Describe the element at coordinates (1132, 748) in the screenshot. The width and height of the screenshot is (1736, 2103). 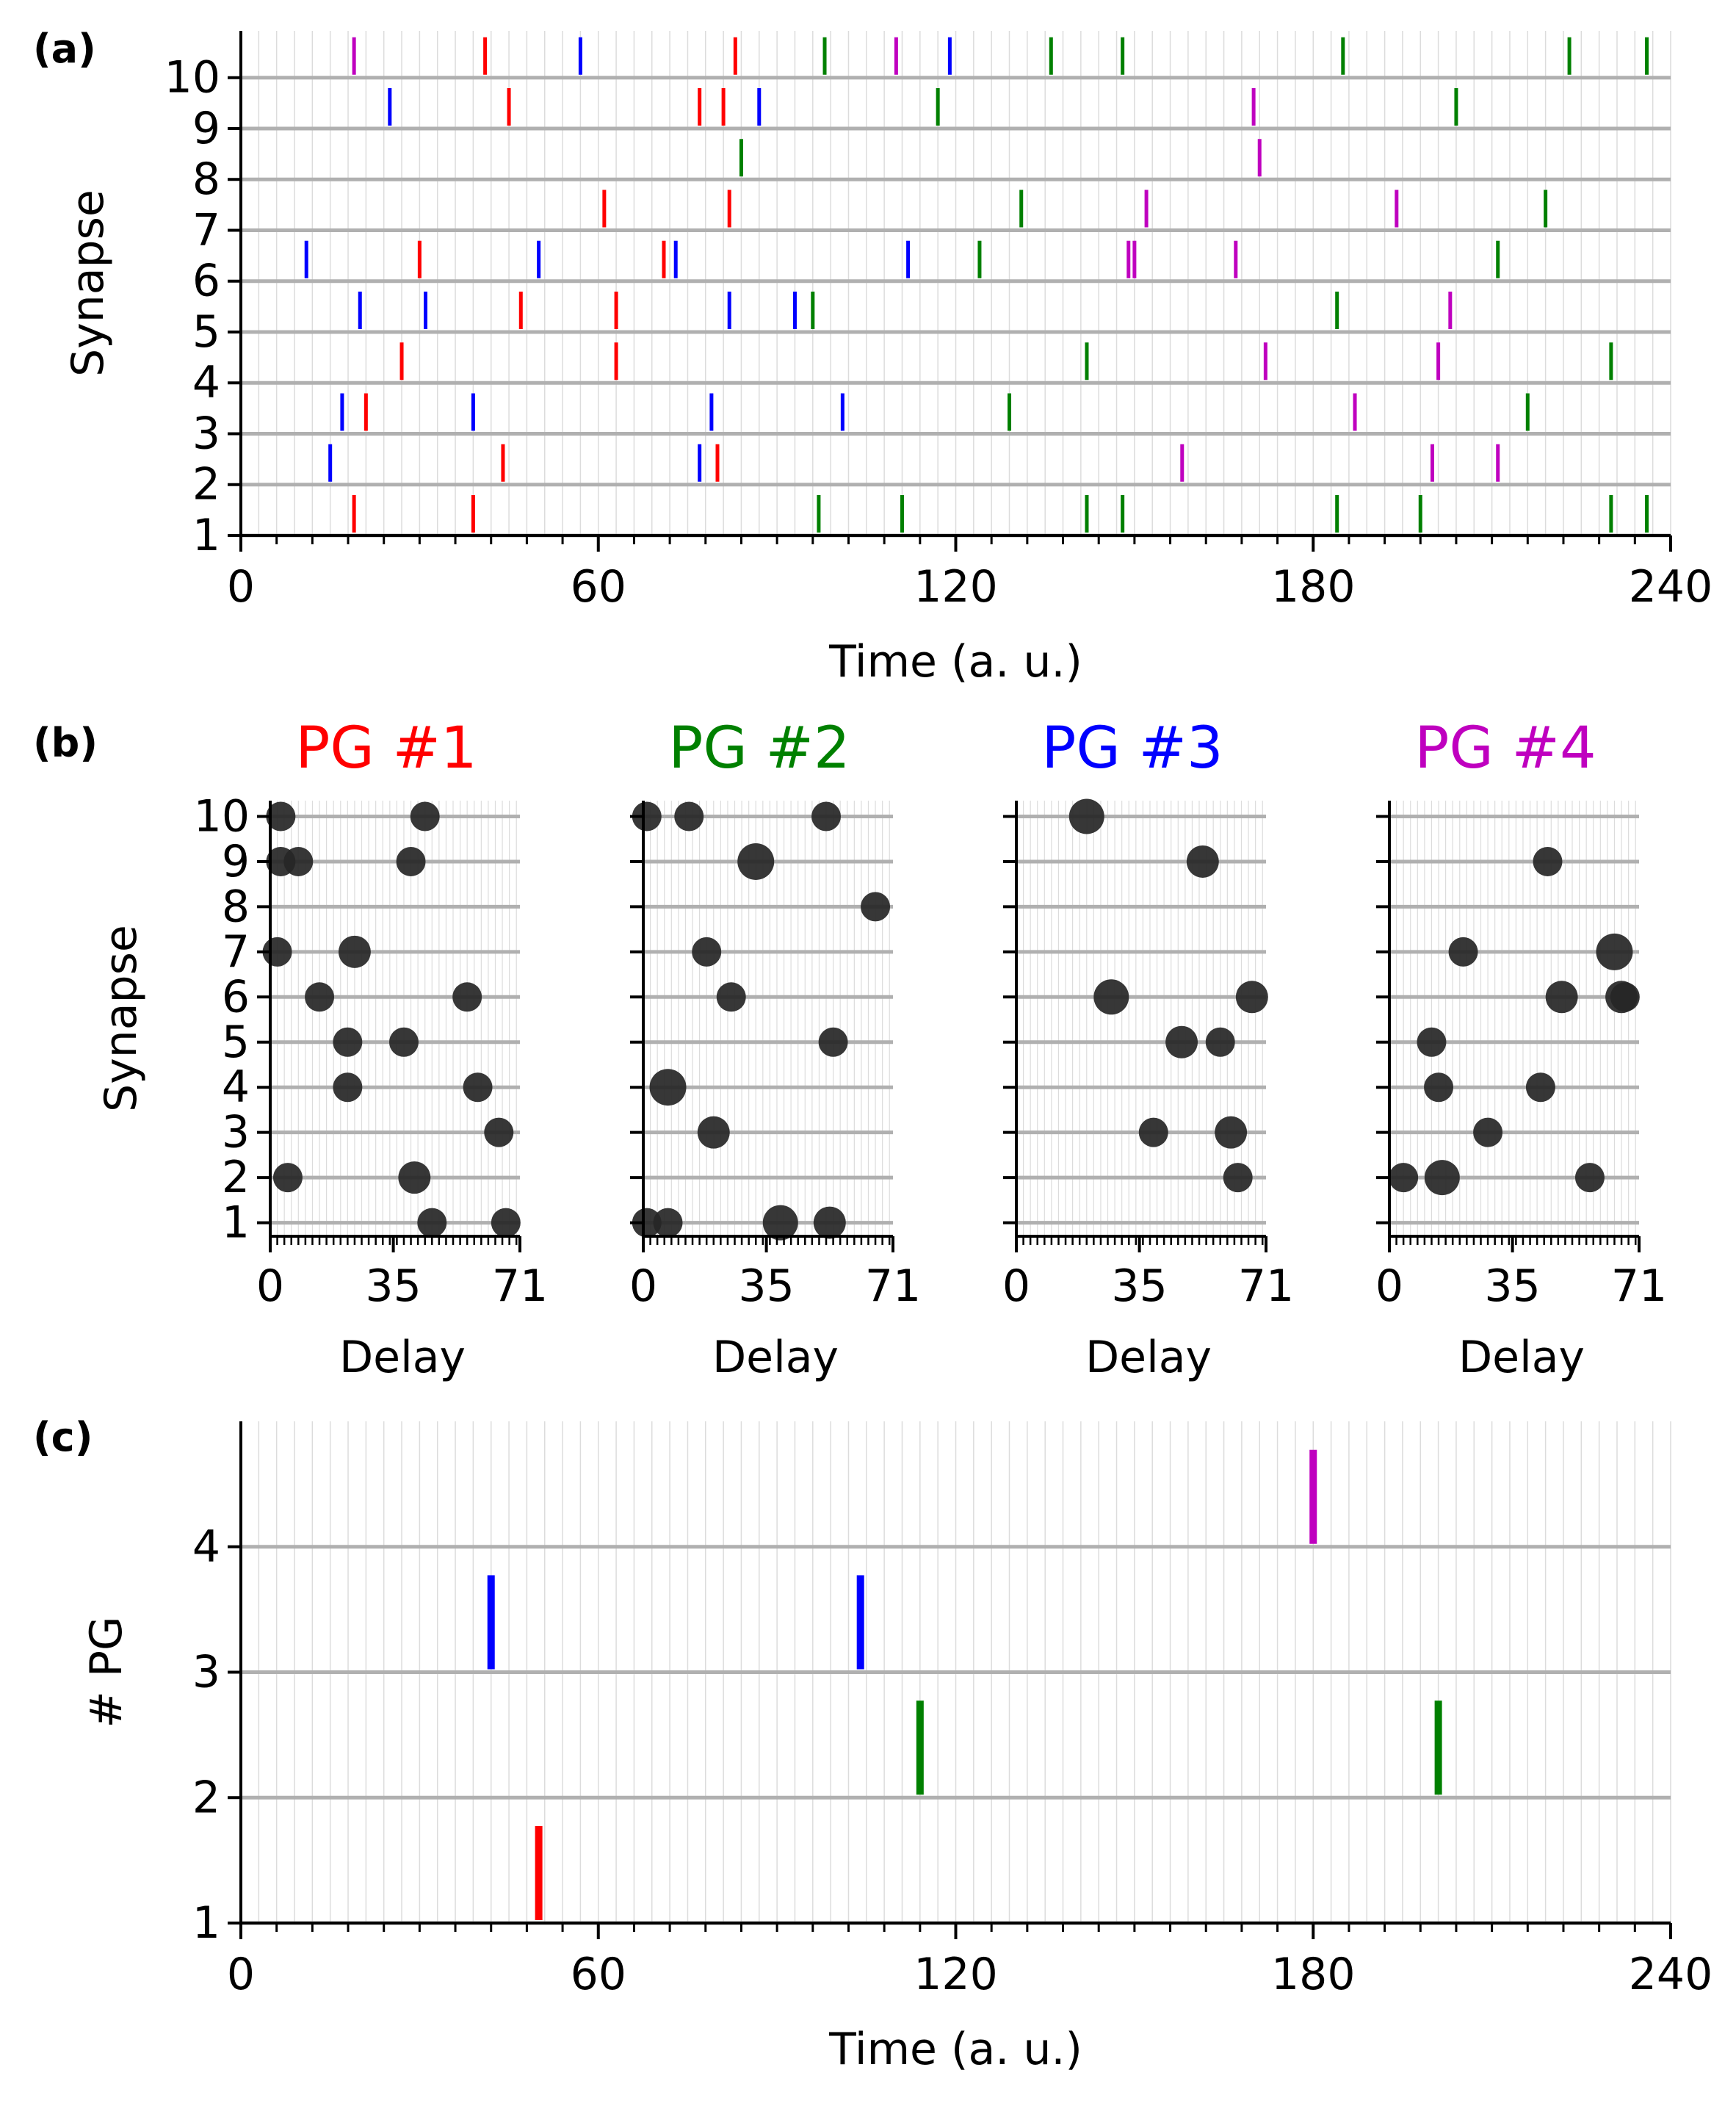
I see `pg-title: PG #3` at that location.